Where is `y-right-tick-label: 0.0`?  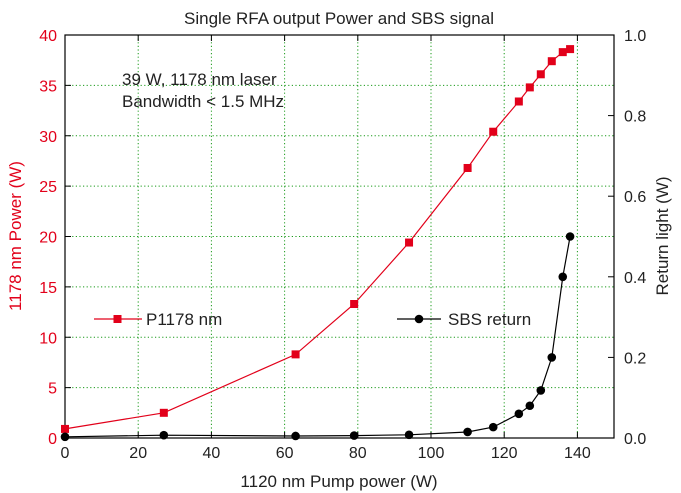 y-right-tick-label: 0.0 is located at coordinates (635, 439).